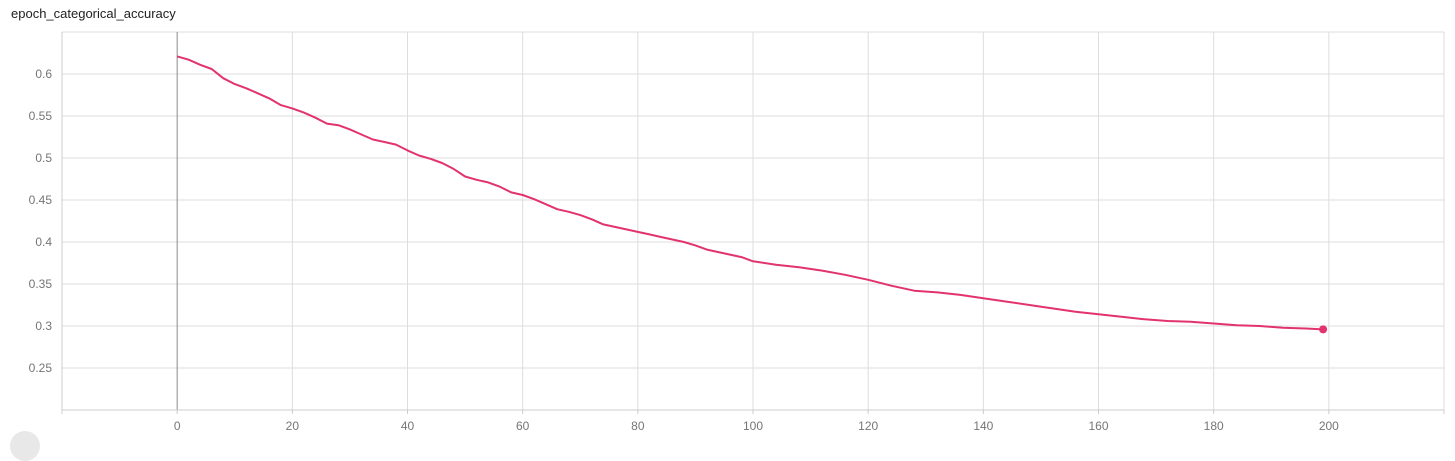  Describe the element at coordinates (41, 116) in the screenshot. I see `y-tick-label: 0.55` at that location.